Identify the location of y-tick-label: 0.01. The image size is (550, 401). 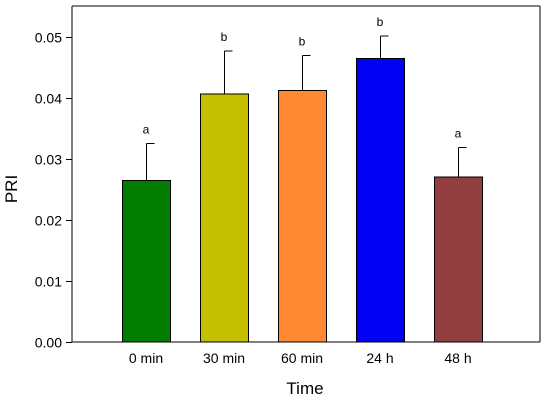
(48, 282).